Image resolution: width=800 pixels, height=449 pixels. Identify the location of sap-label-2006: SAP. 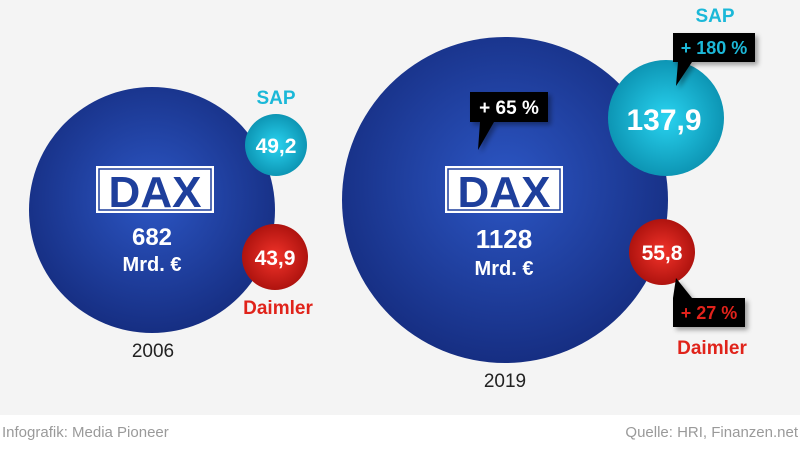
(275, 98).